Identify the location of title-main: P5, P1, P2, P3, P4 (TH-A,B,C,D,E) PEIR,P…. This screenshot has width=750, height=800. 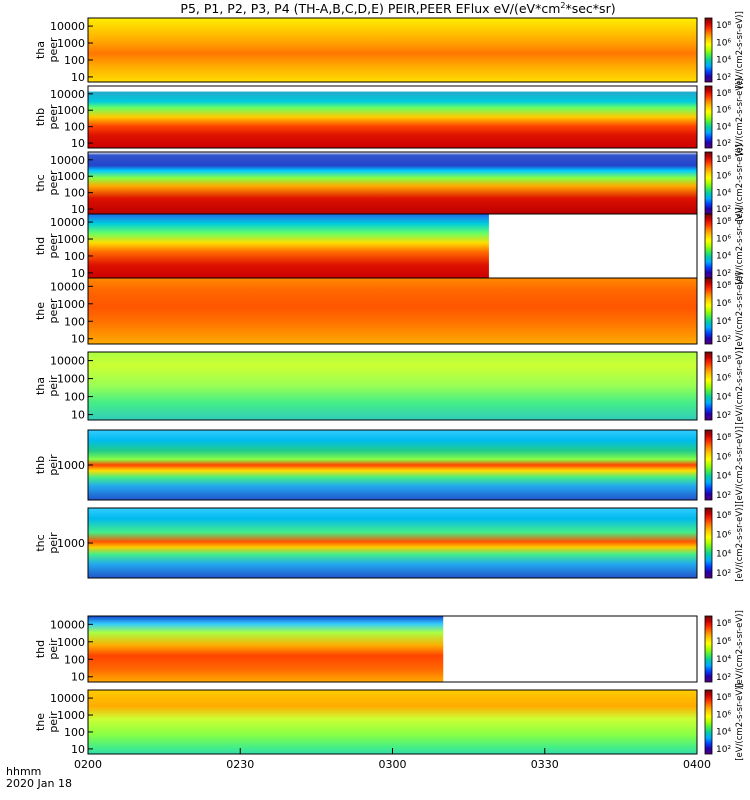
(370, 8).